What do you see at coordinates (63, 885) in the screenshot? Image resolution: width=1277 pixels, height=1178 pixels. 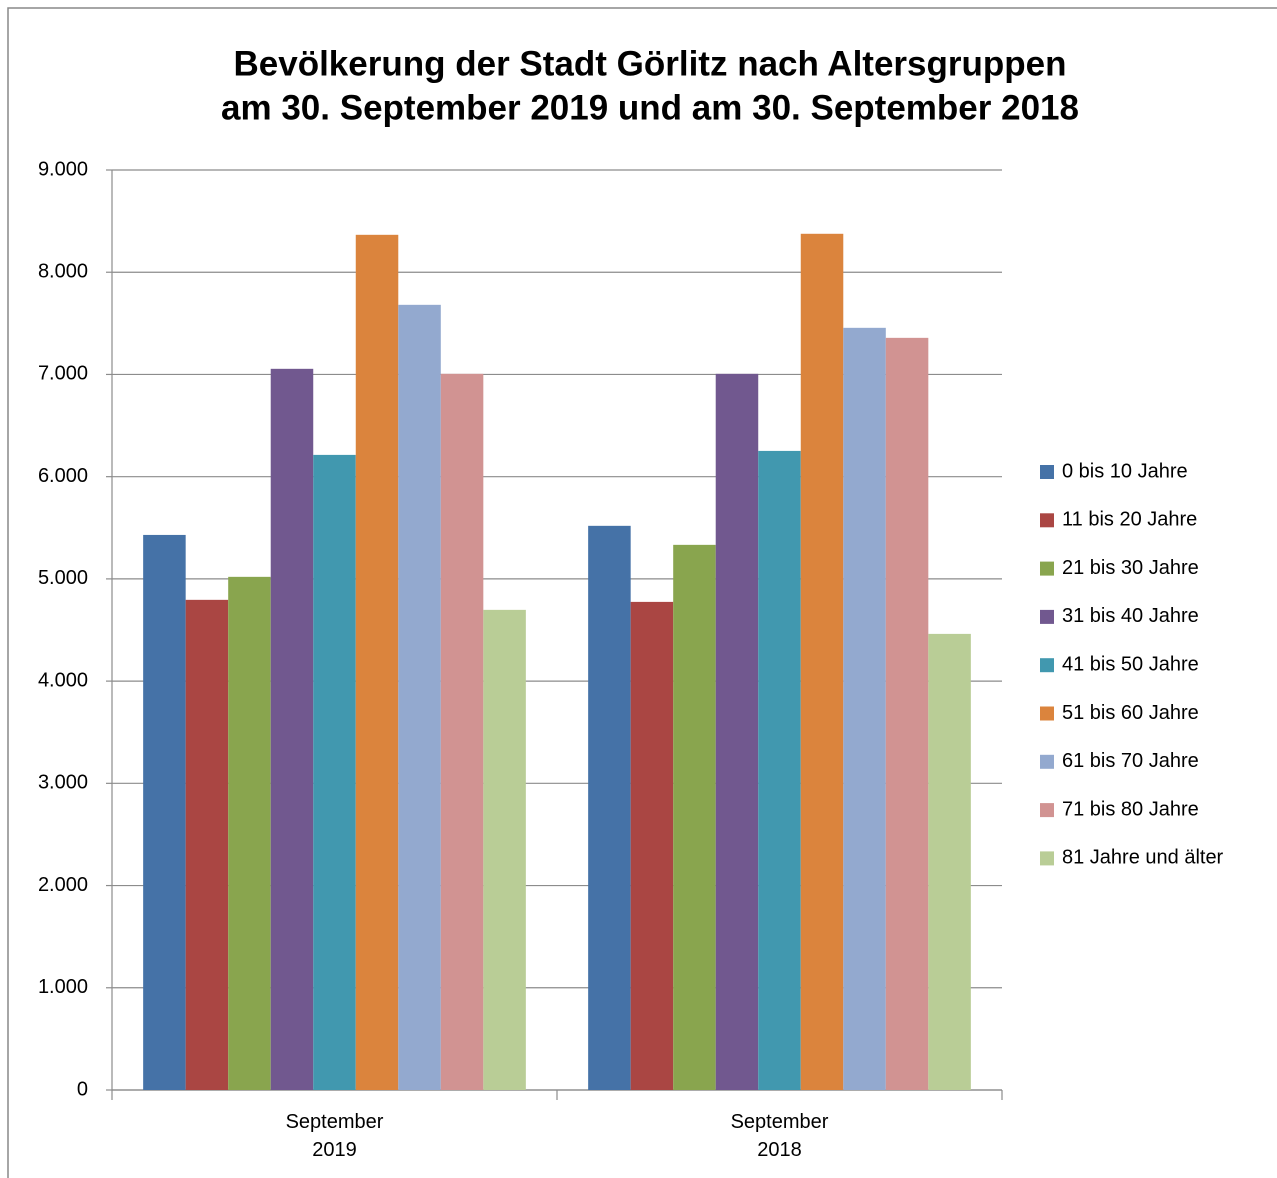 I see `y-tick-label: 2.000` at bounding box center [63, 885].